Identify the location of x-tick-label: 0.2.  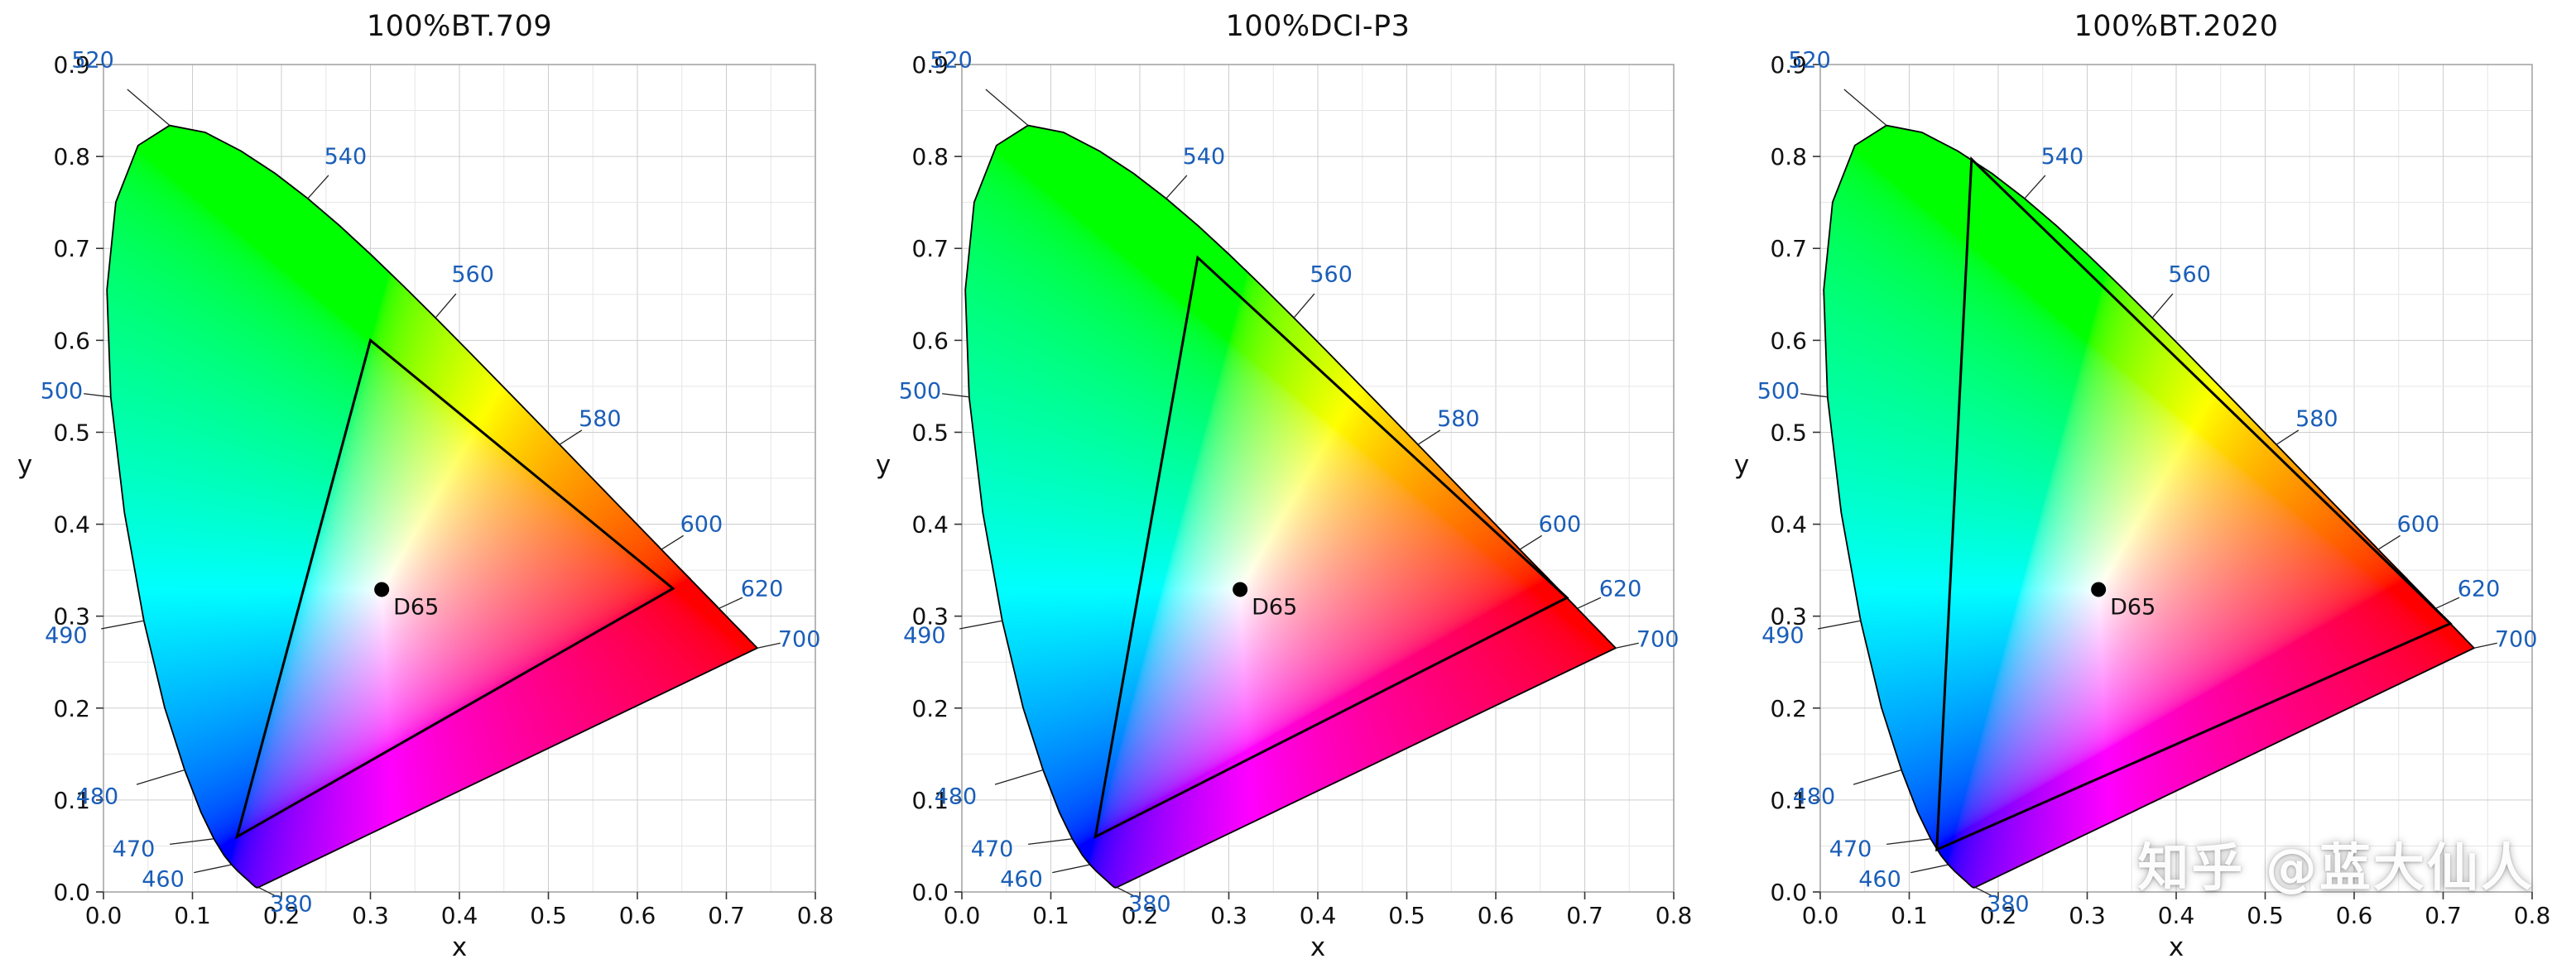
(1998, 915).